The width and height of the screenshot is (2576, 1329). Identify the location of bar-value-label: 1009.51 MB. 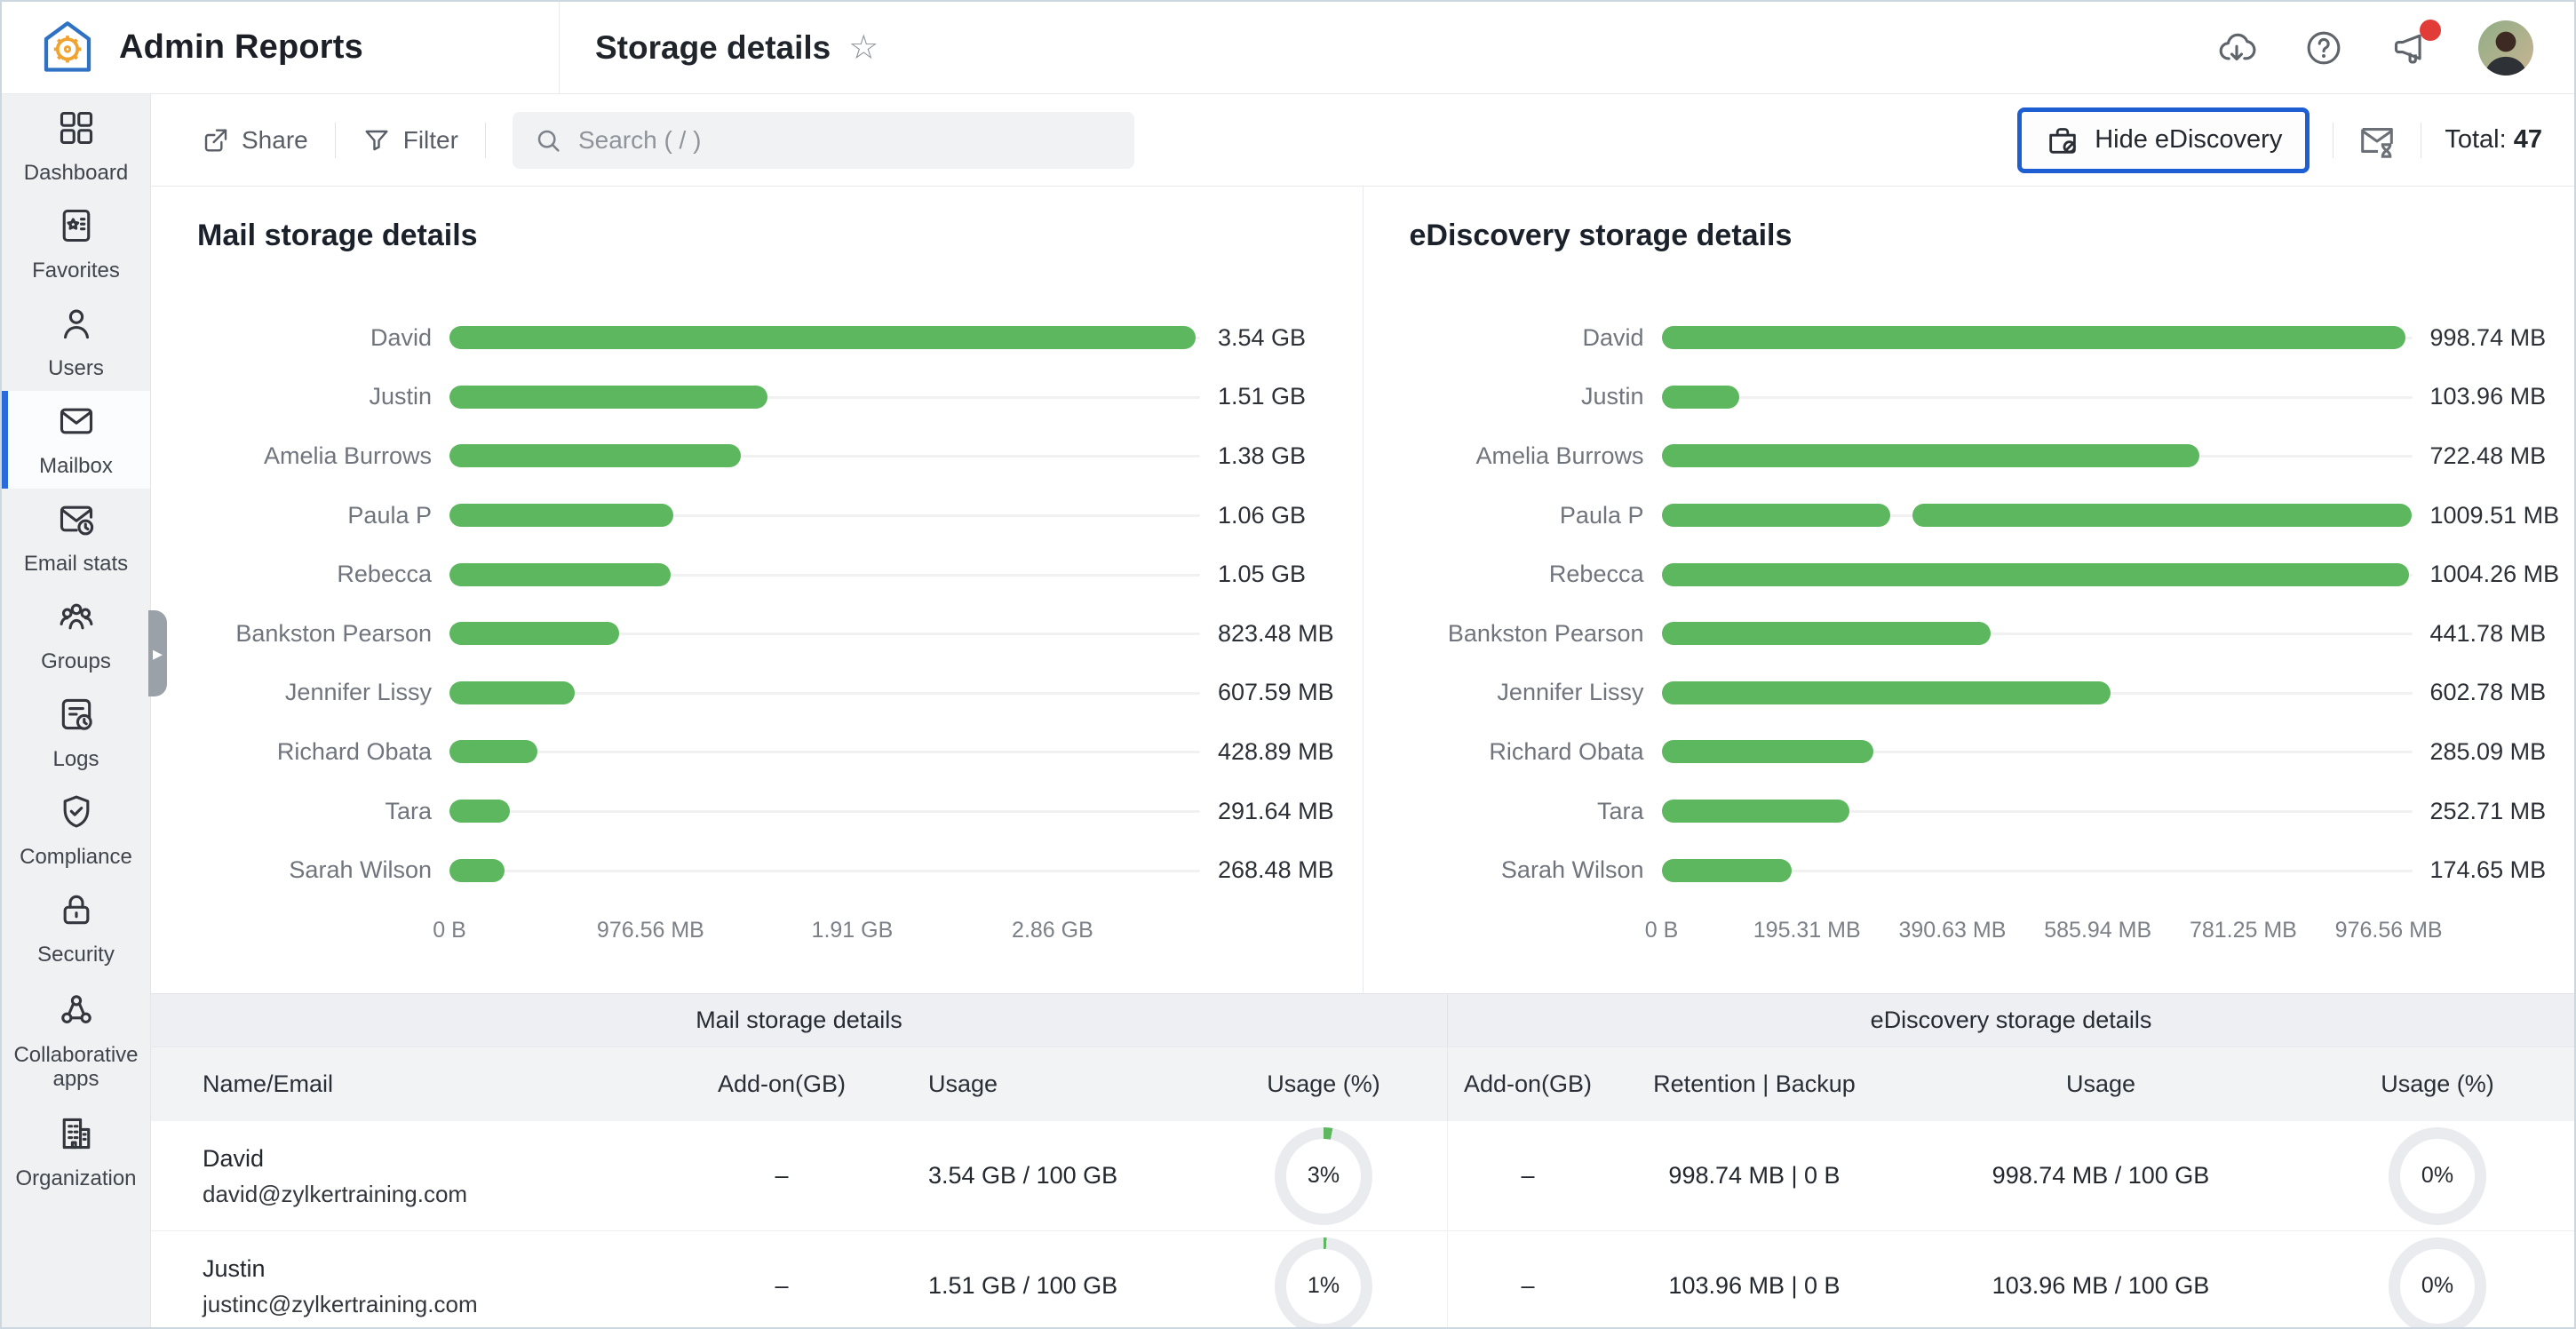
(2494, 515).